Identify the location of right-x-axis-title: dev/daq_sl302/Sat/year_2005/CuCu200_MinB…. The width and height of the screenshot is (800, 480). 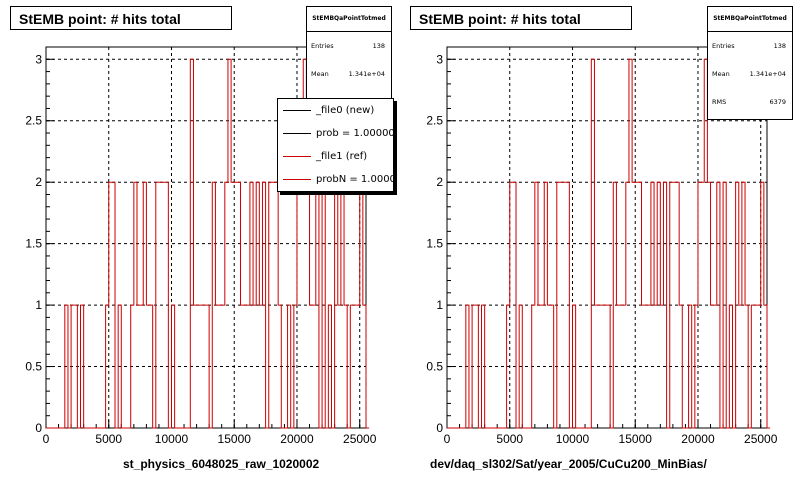
(568, 464).